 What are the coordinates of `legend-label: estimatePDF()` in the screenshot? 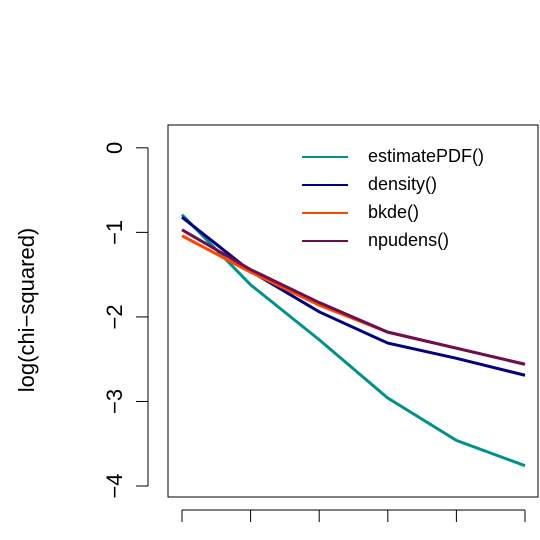 It's located at (426, 156).